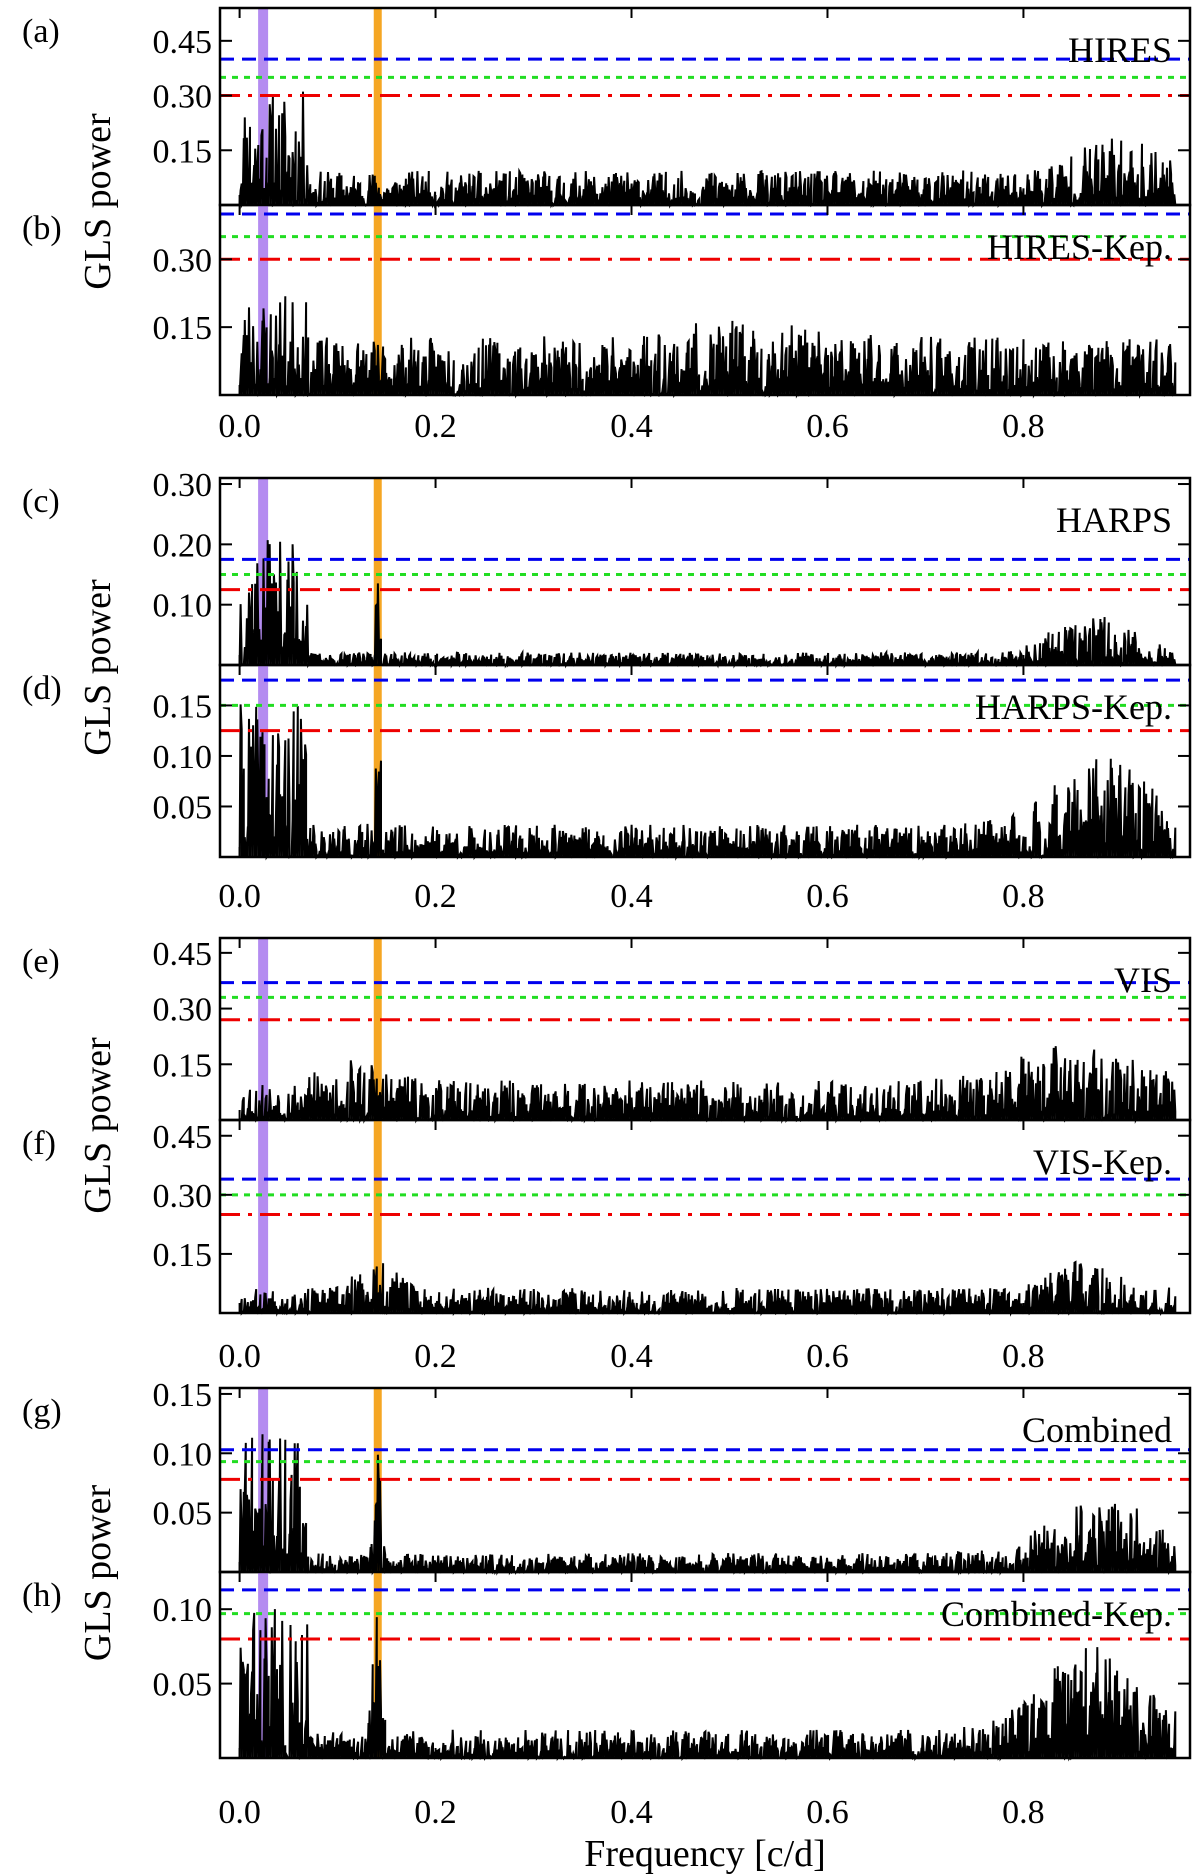 This screenshot has width=1200, height=1874. I want to click on panel-h: 0.05 0.10 (h) Combined-Kep., so click(607, 1666).